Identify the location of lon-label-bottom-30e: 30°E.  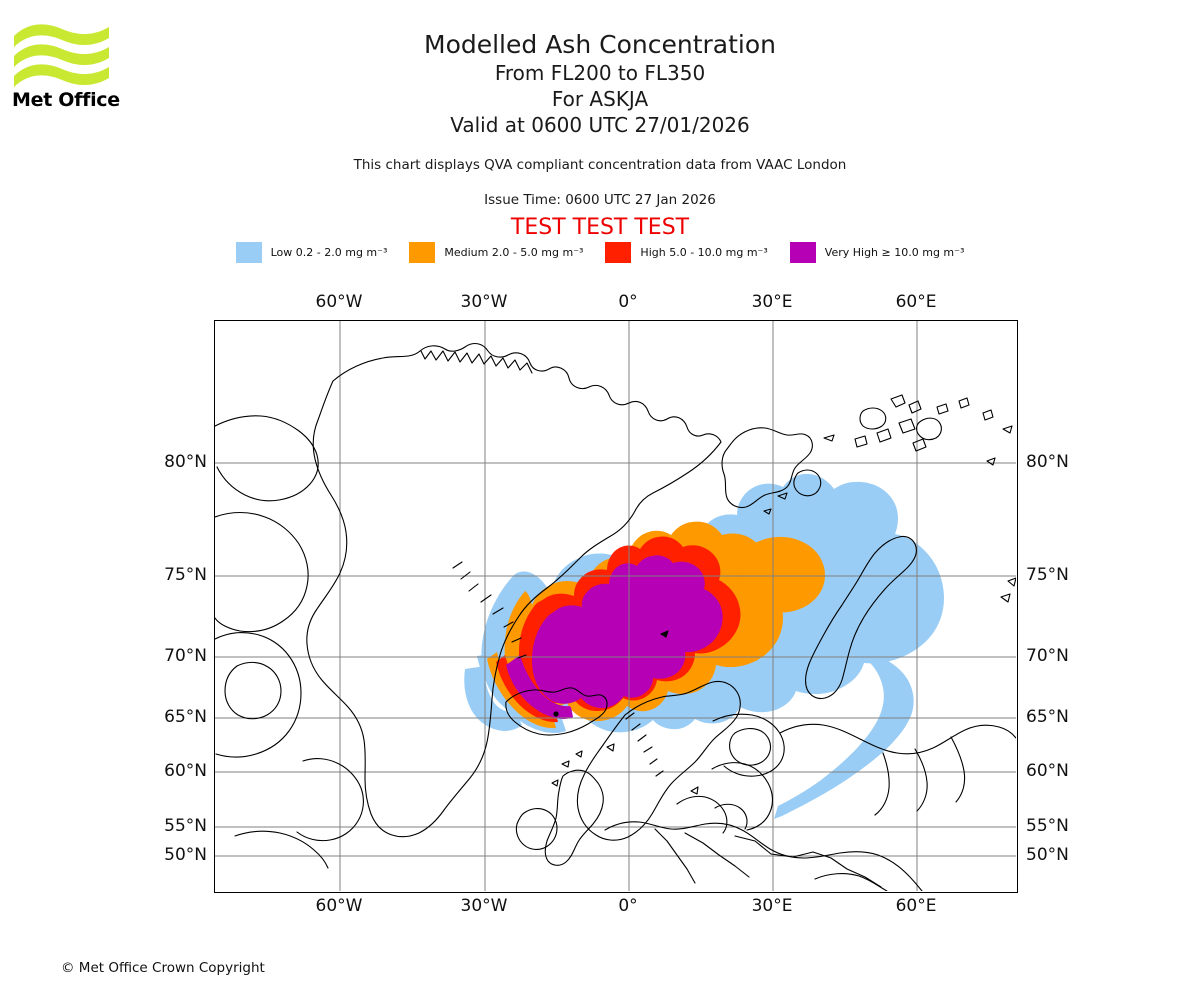
(772, 906).